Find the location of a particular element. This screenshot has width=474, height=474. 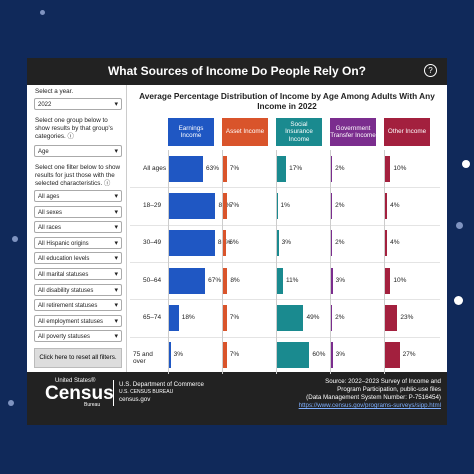

value-label: 8% is located at coordinates (235, 280).